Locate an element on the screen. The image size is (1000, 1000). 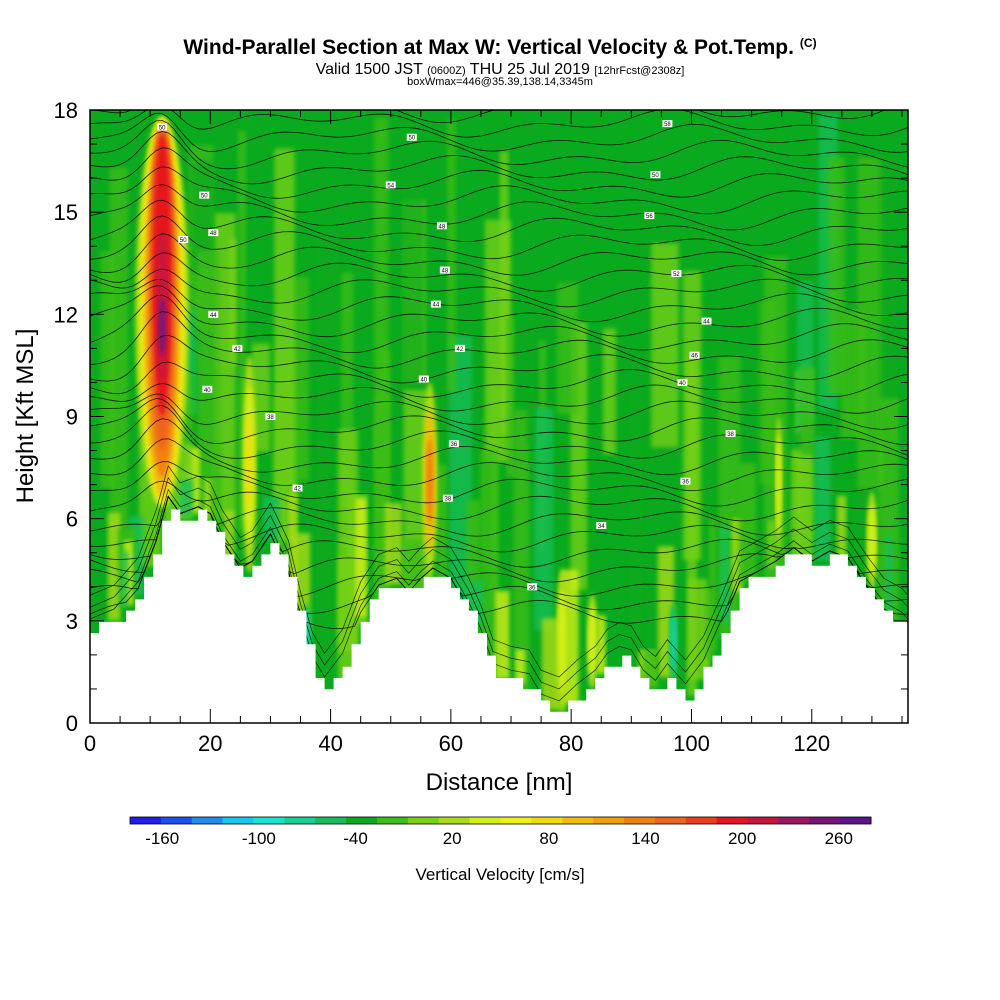
colorbar-tick-label: 140 is located at coordinates (645, 838).